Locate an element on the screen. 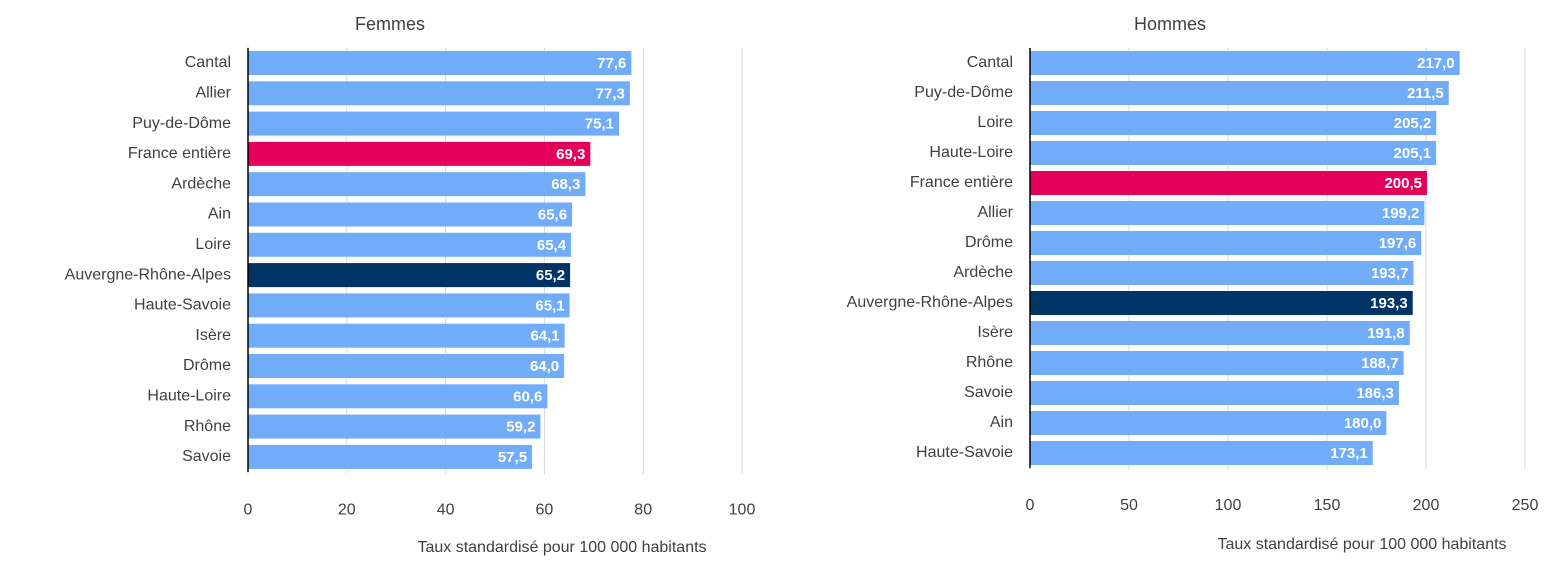 The height and width of the screenshot is (564, 1555). value-label: 188,7 is located at coordinates (1380, 363).